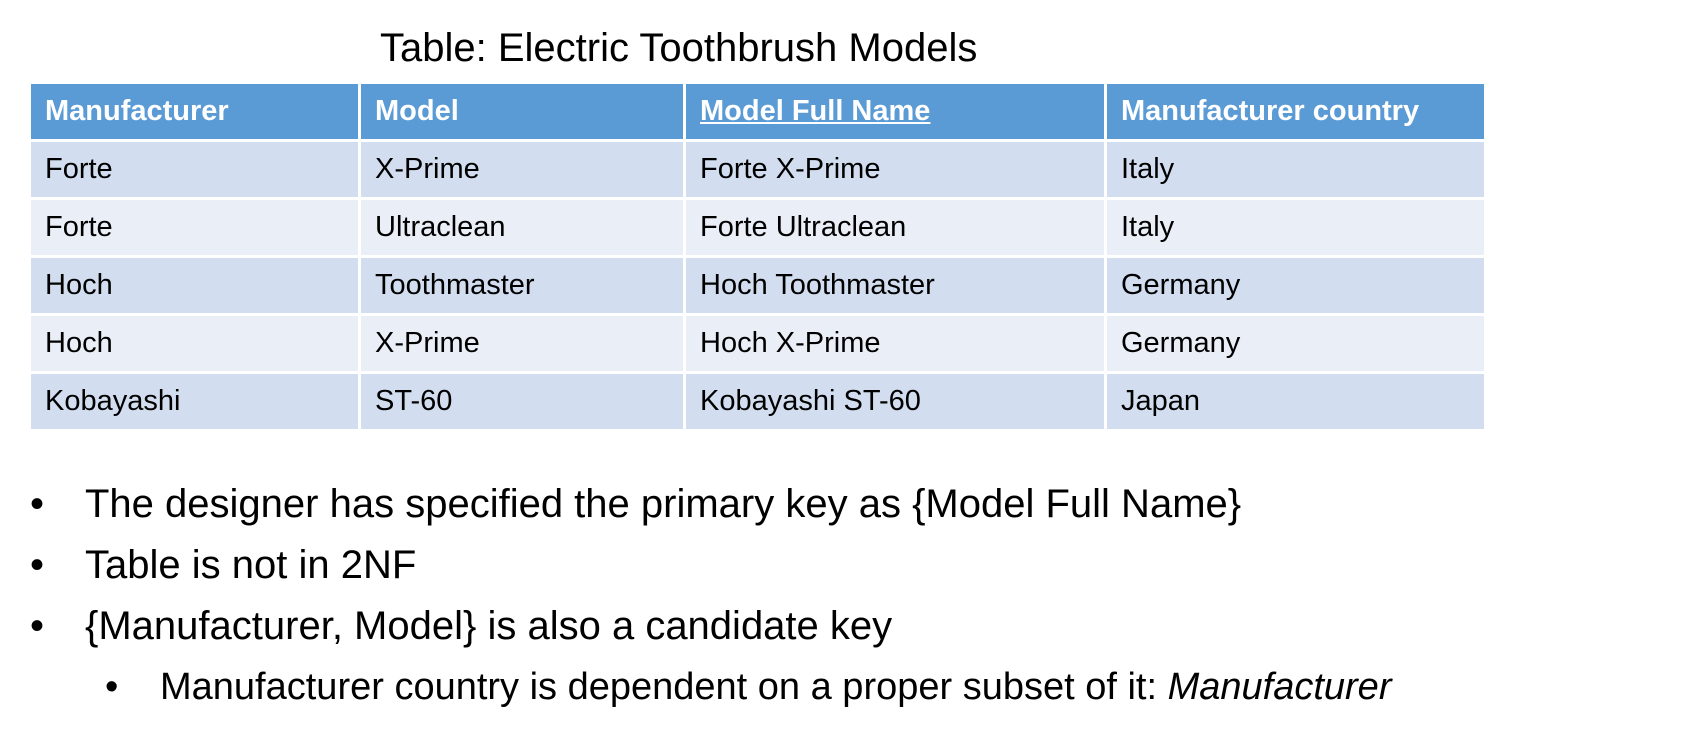 This screenshot has width=1706, height=747. I want to click on table-cell: Hoch Toothmaster, so click(895, 285).